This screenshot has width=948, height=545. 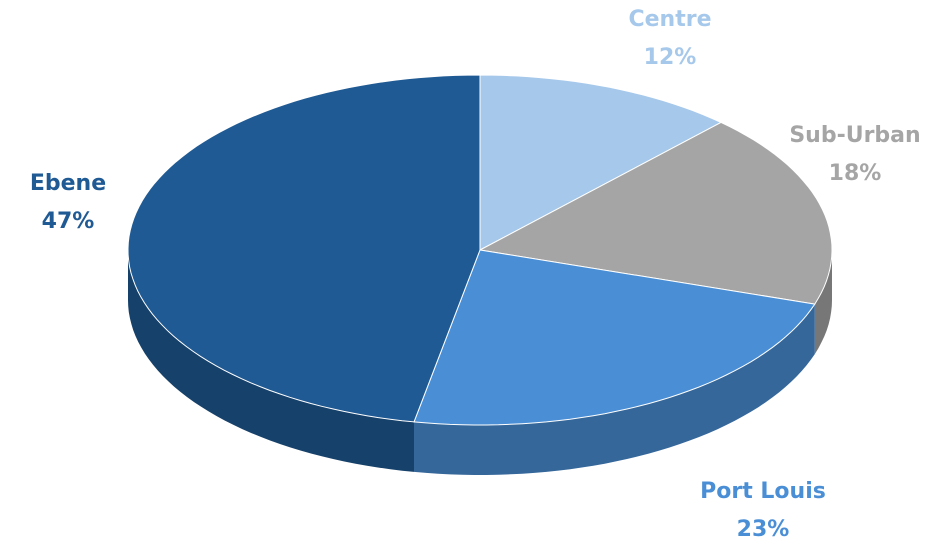 I want to click on slice-value-label: 12%, so click(x=670, y=57).